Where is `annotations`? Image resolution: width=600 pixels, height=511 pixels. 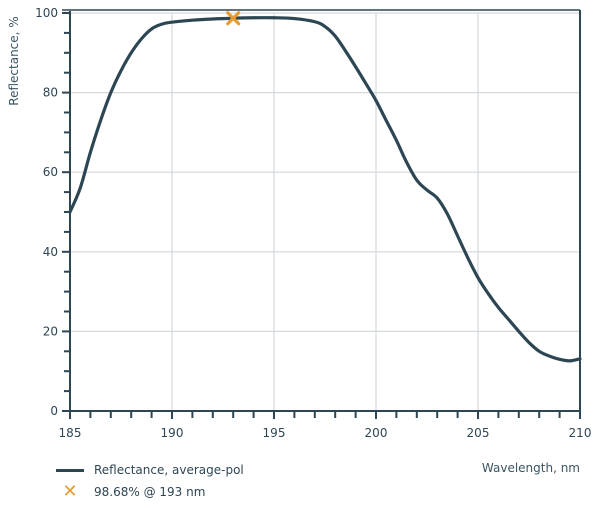
annotations is located at coordinates (233, 18).